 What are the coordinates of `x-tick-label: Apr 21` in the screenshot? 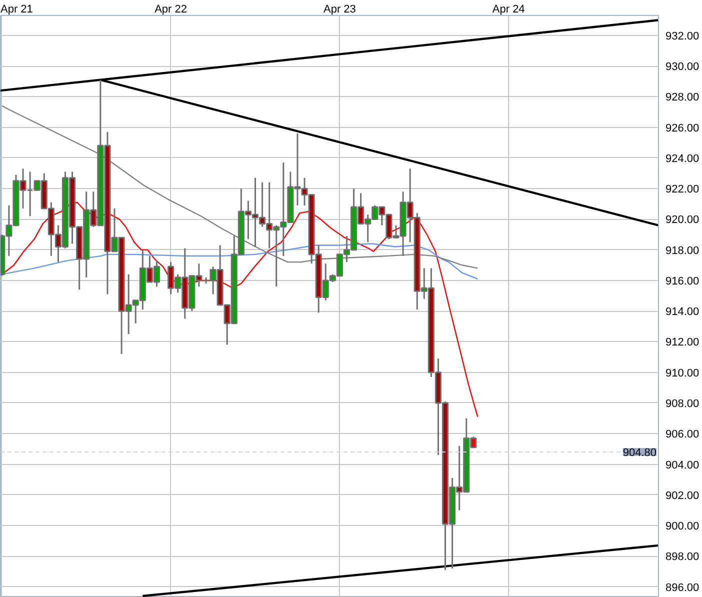 It's located at (16, 10).